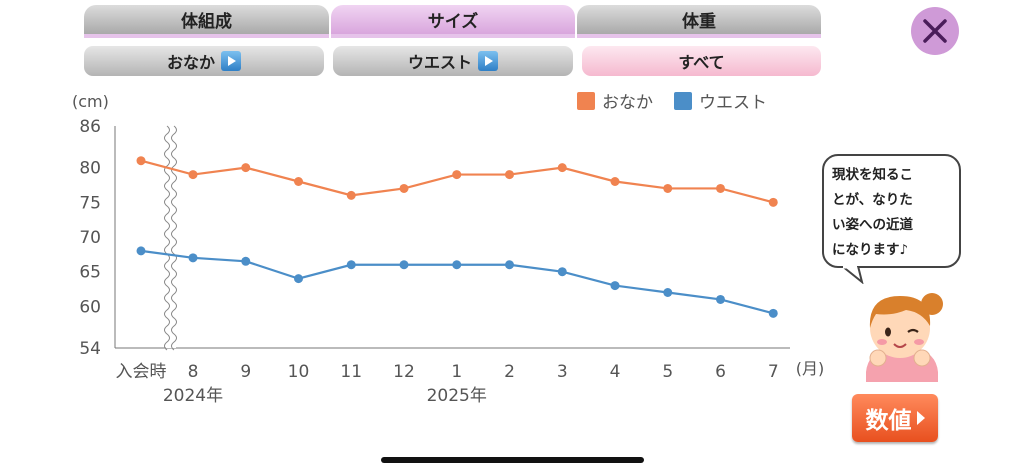 The height and width of the screenshot is (473, 1024). Describe the element at coordinates (667, 372) in the screenshot. I see `x-tick-label: 5` at that location.